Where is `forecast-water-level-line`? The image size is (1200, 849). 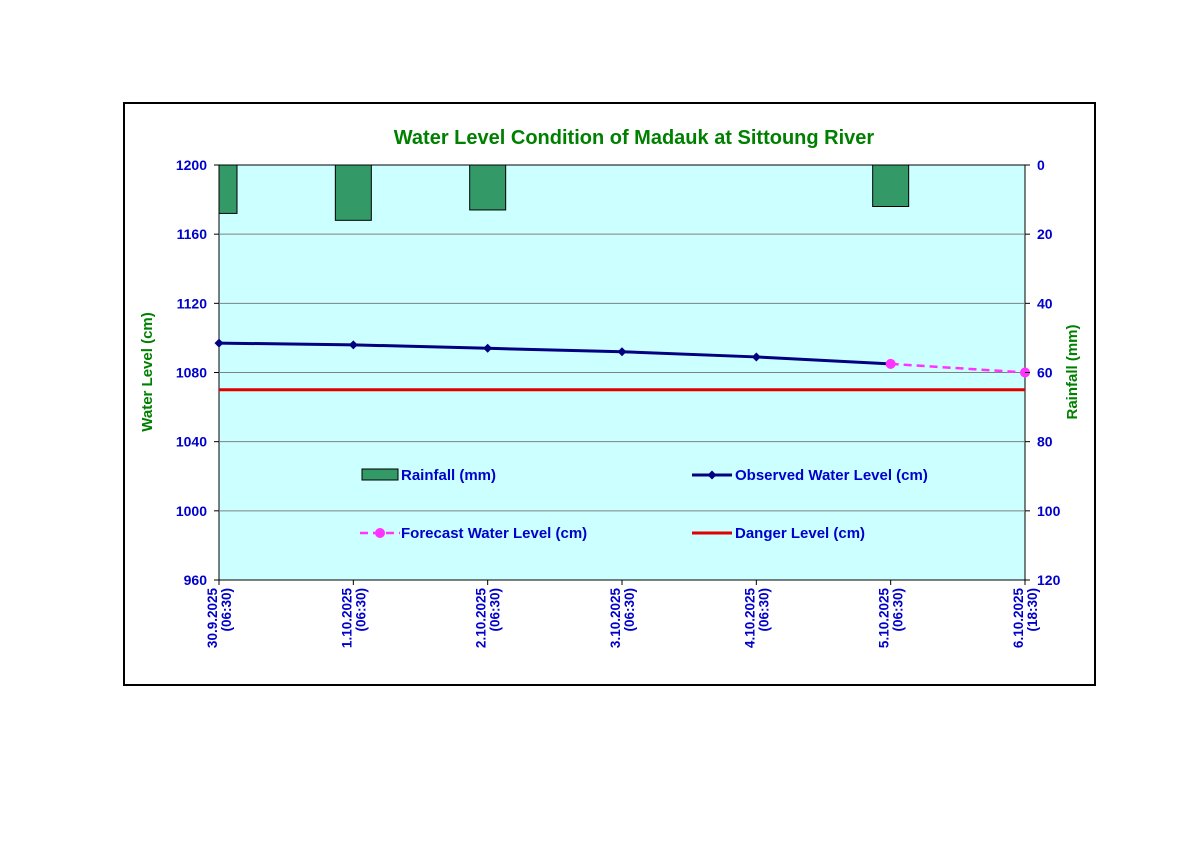 forecast-water-level-line is located at coordinates (958, 368).